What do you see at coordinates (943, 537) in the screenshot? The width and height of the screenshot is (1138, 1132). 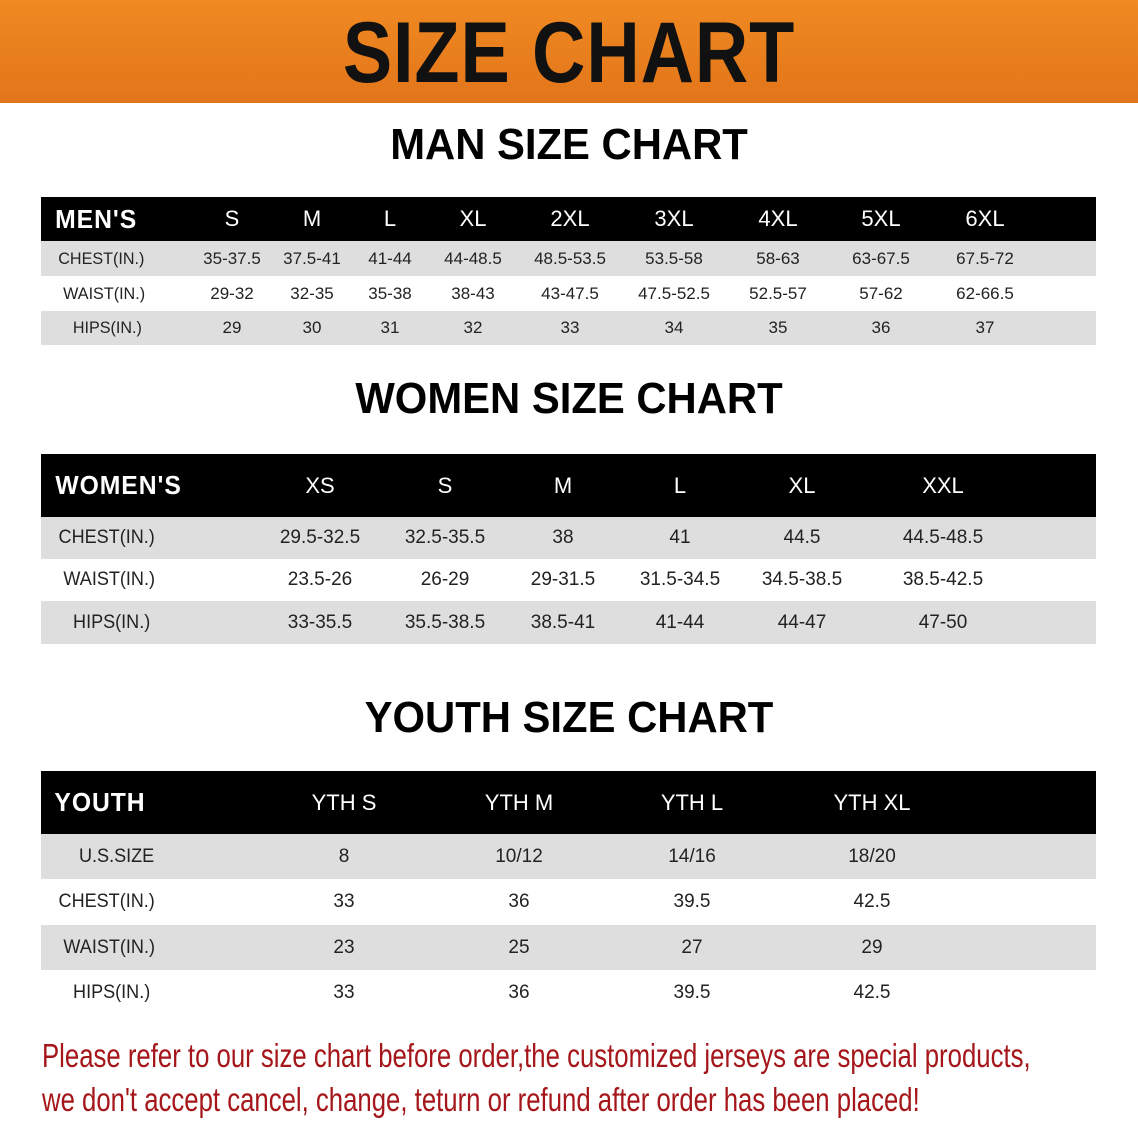 I see `value-cell: 44.5-48.5` at bounding box center [943, 537].